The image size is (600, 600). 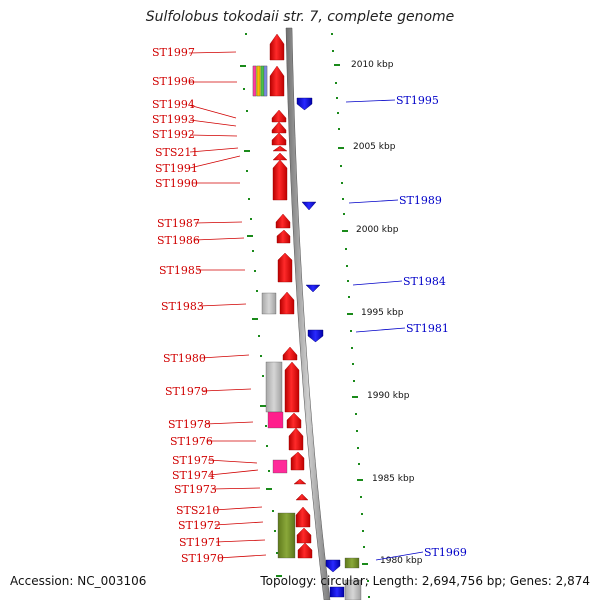 I want to click on gene-arrow-st1989, so click(x=309, y=206).